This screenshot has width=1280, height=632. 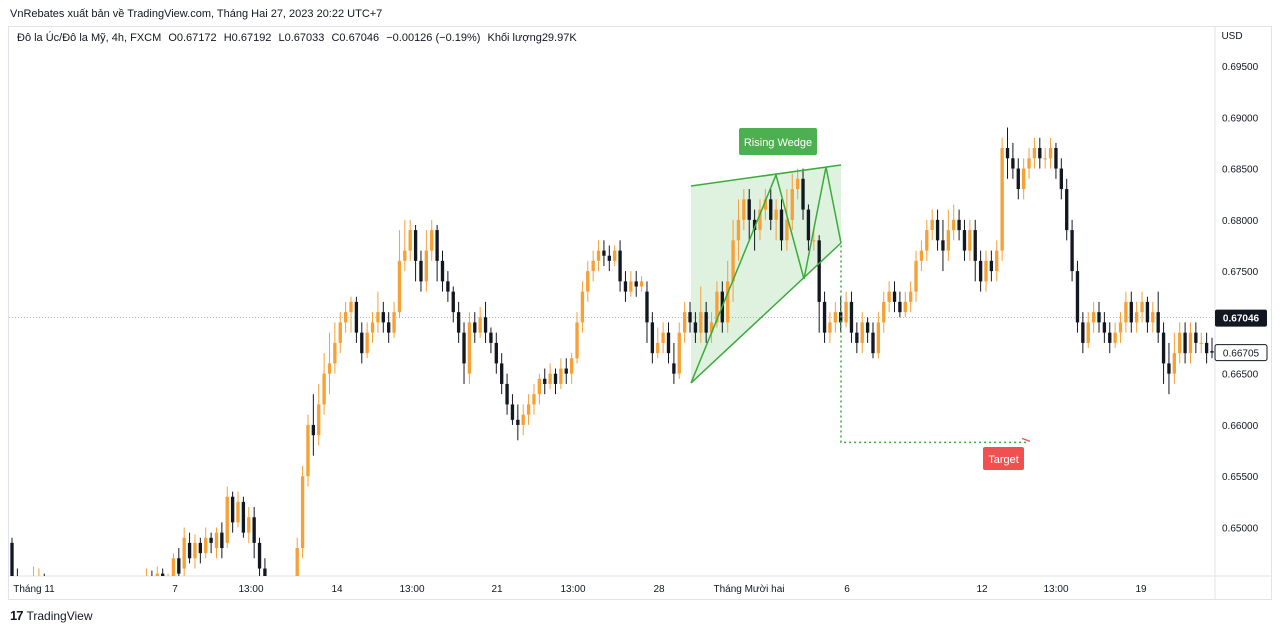 What do you see at coordinates (778, 141) in the screenshot?
I see `pattern-label-box` at bounding box center [778, 141].